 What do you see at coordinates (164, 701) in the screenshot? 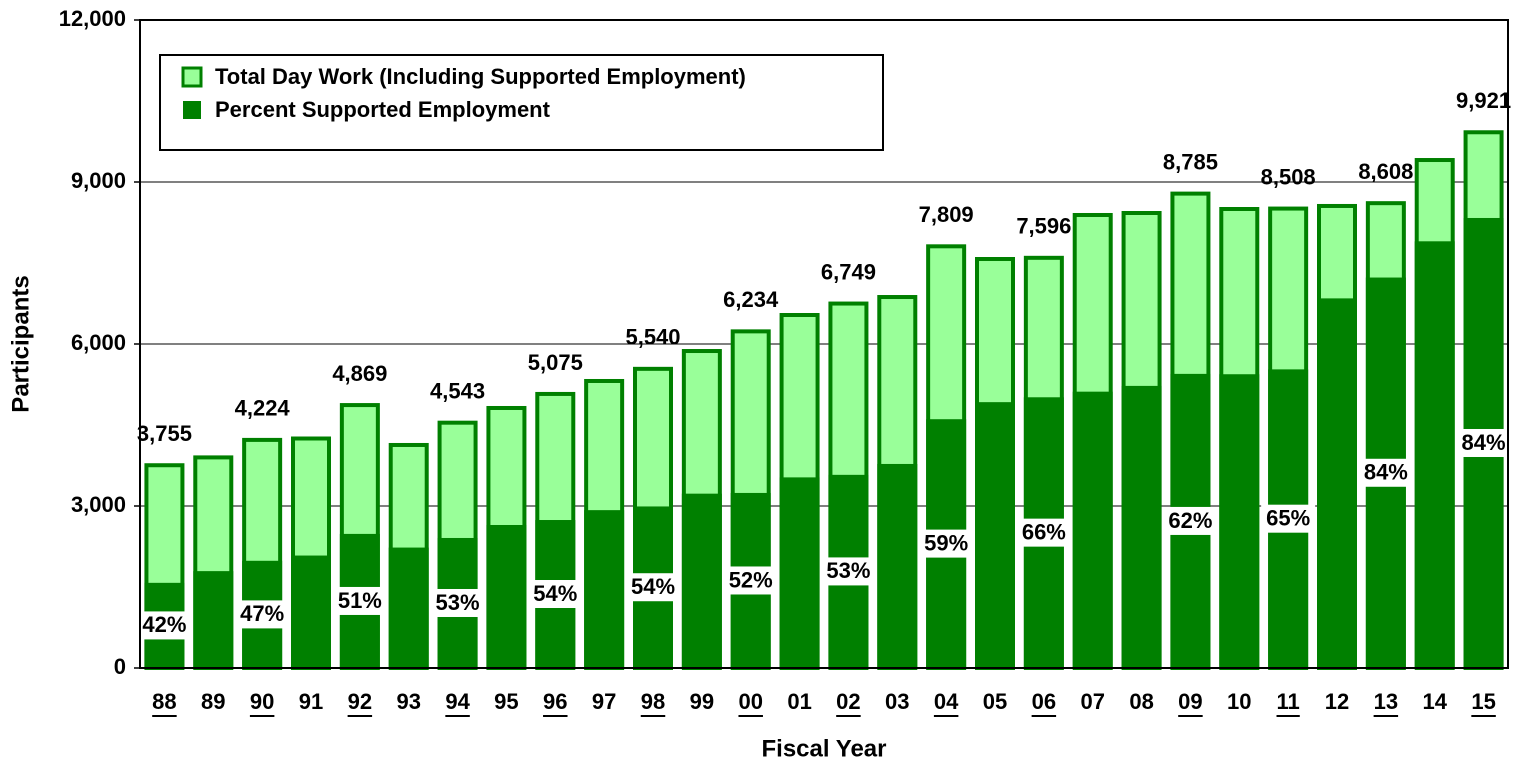
I see `x-tick-label: 88` at bounding box center [164, 701].